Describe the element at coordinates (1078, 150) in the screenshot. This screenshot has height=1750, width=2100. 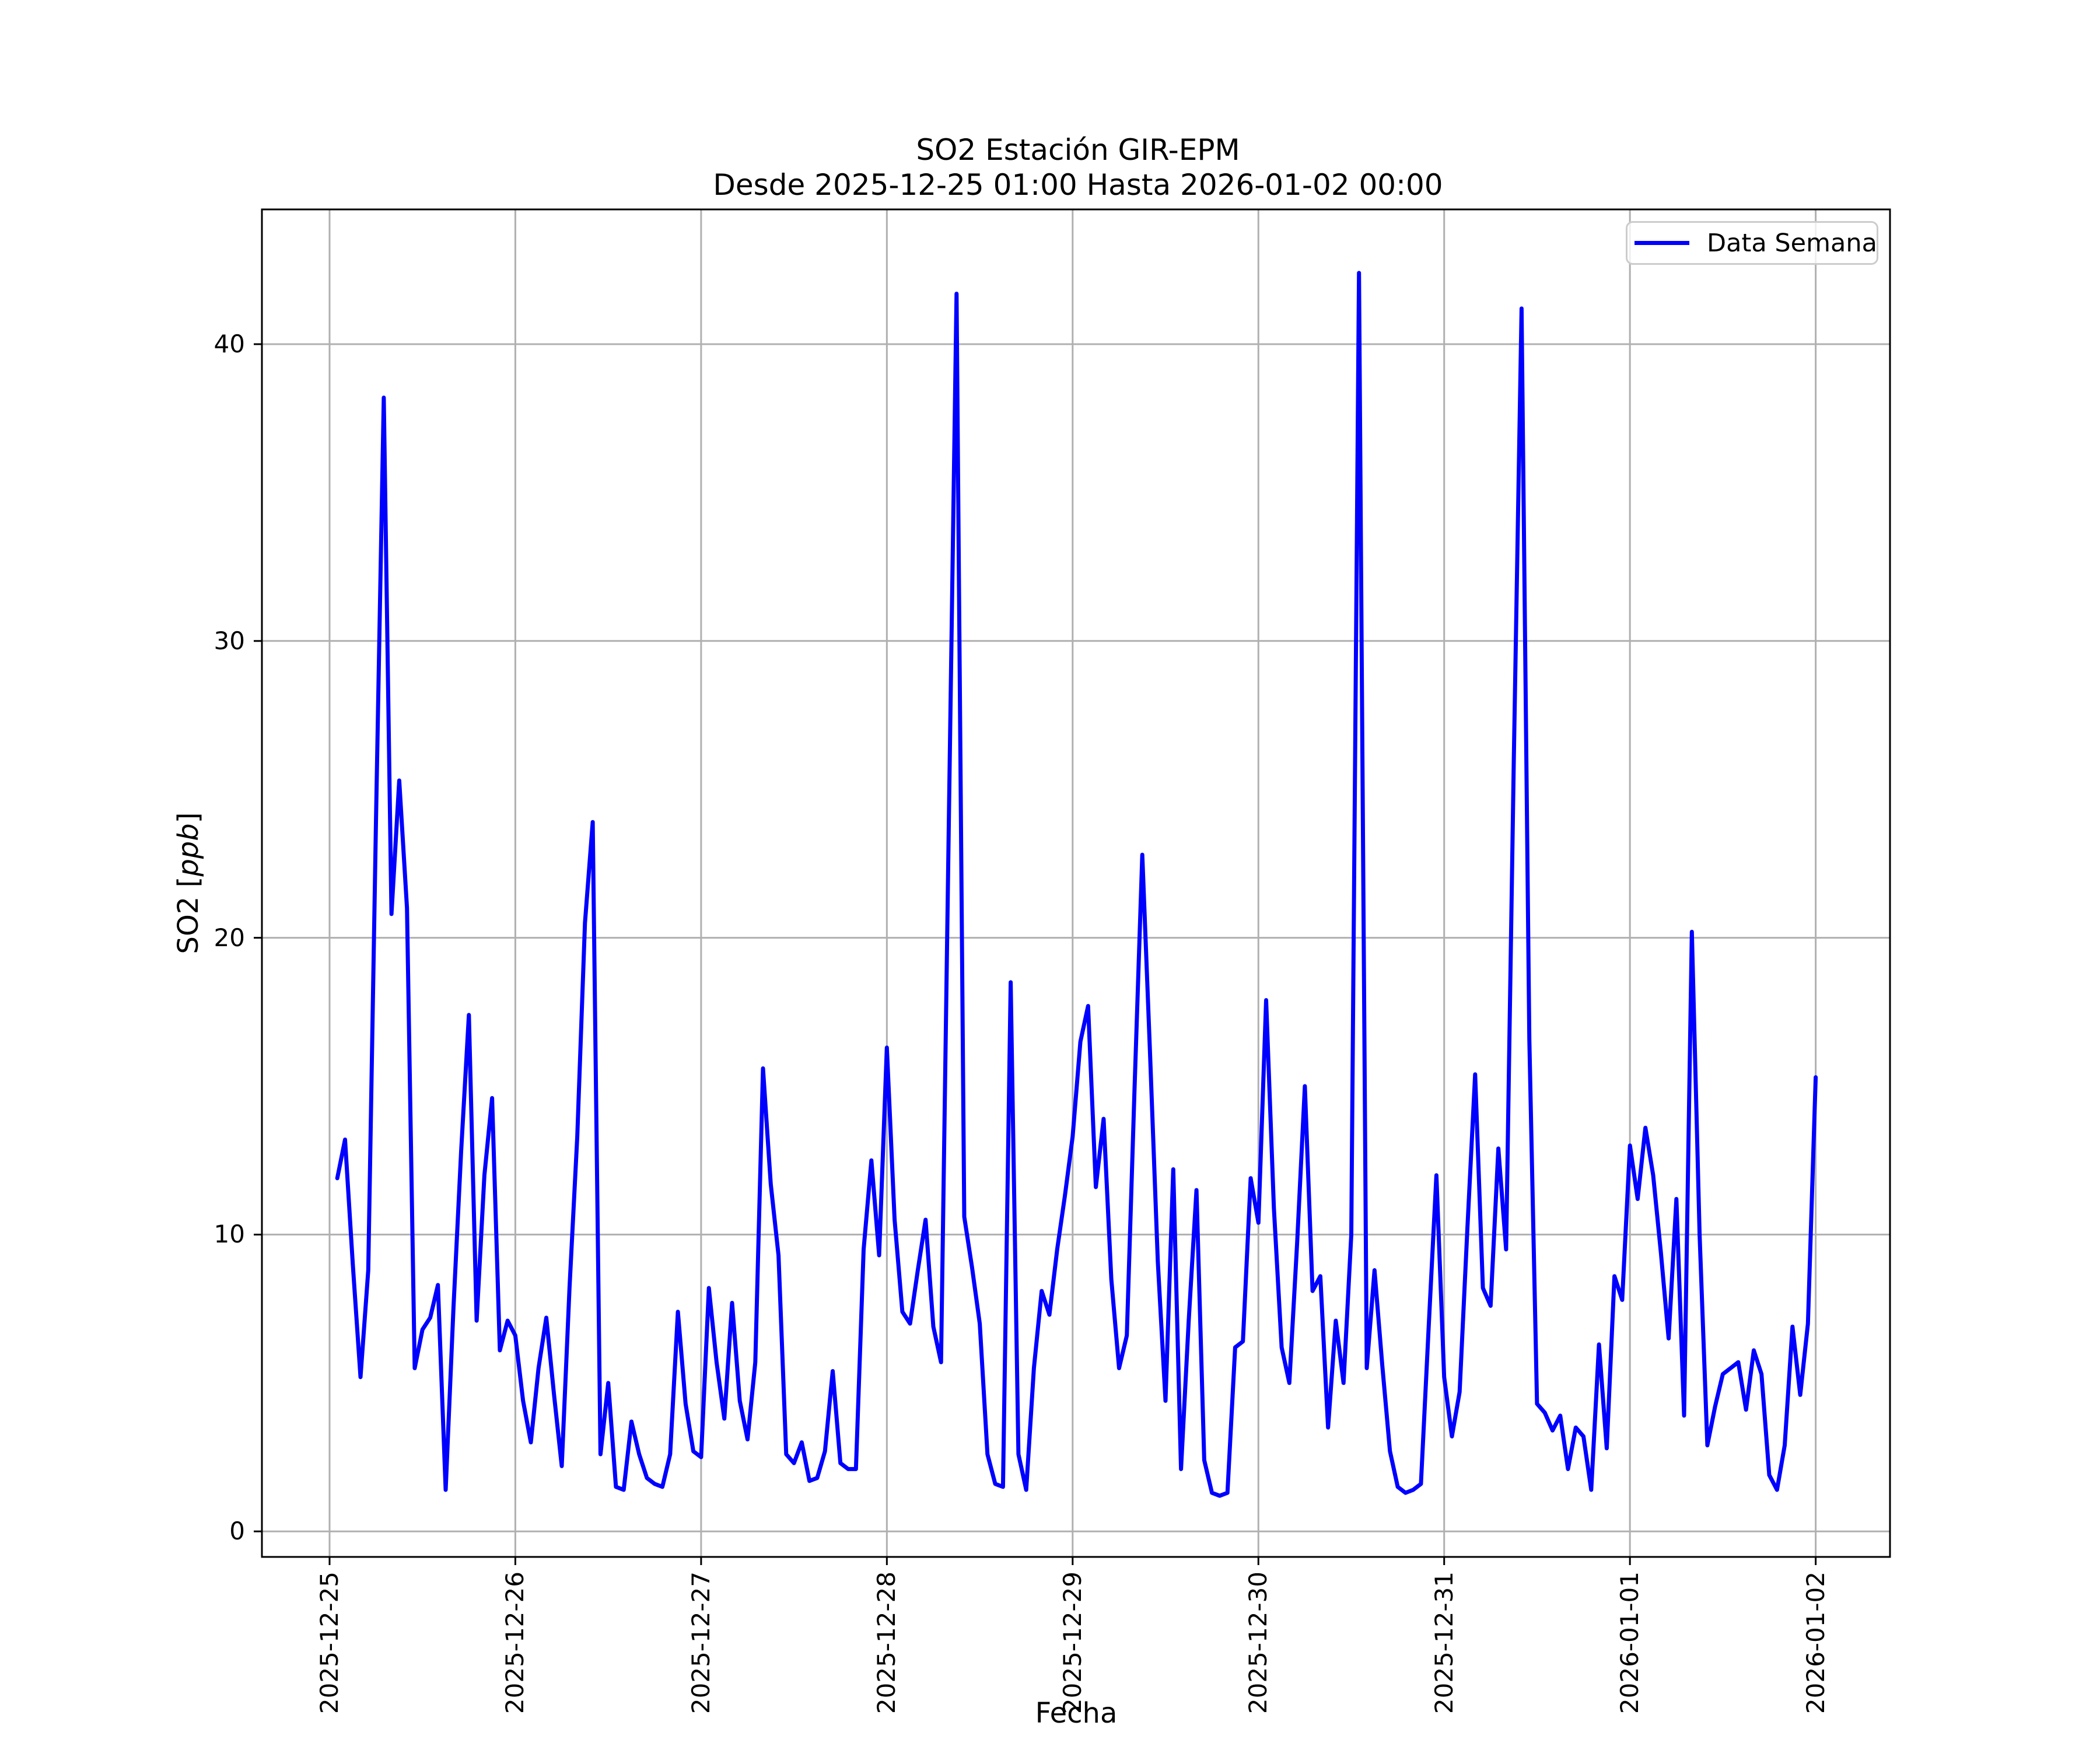
I see `chart-title: SO2 Estación GIR-EPM` at that location.